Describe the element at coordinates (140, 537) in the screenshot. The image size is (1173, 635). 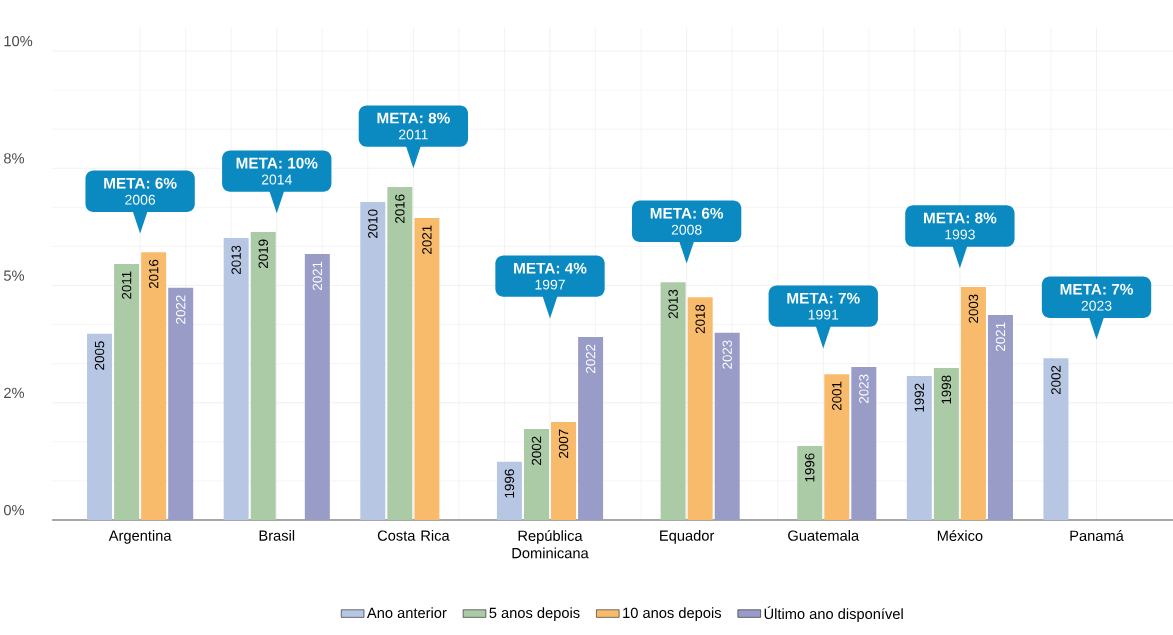
I see `x-tick-label: Argentina` at that location.